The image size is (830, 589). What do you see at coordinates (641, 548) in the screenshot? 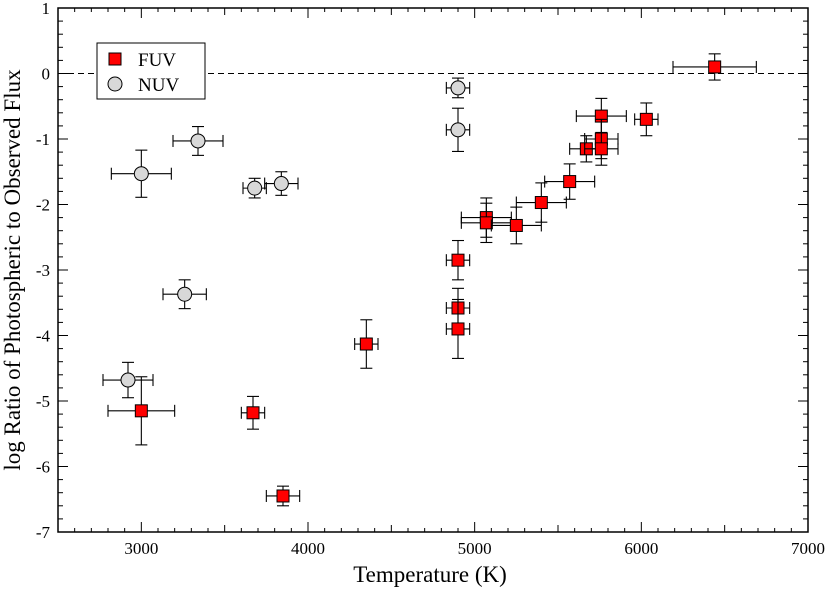
I see `x-tick-label: 6000` at bounding box center [641, 548].